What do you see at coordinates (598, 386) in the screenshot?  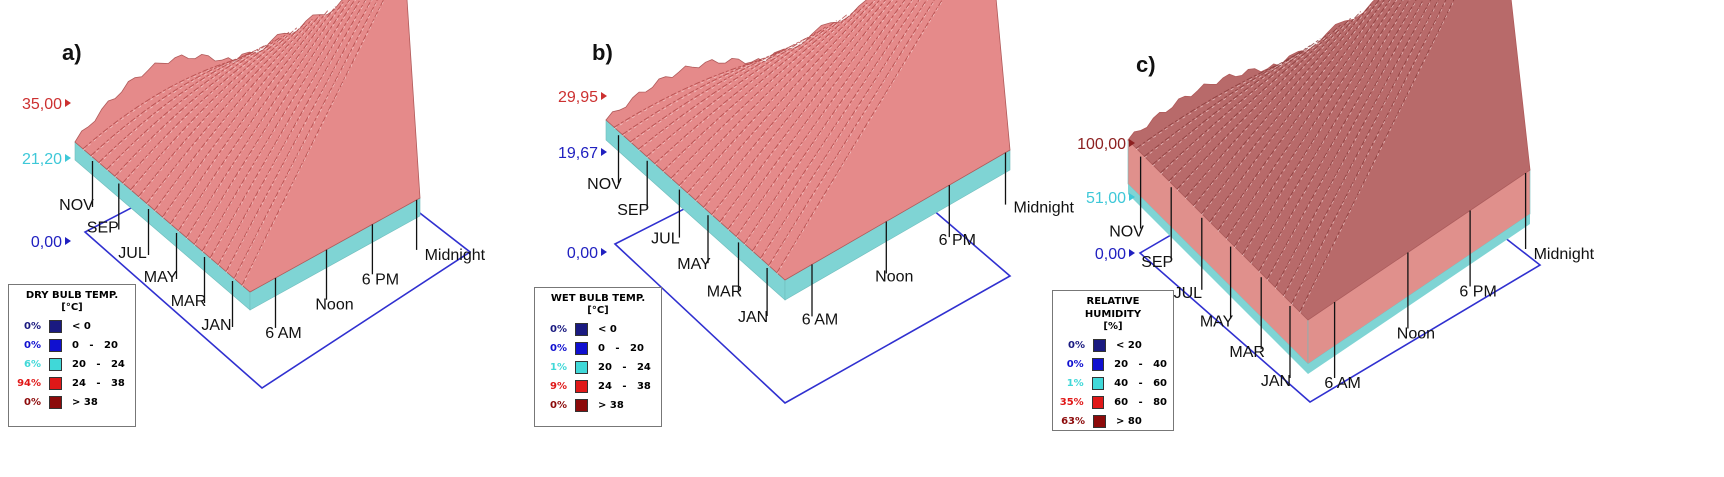 I see `legend-row: 9% 24 - 38` at bounding box center [598, 386].